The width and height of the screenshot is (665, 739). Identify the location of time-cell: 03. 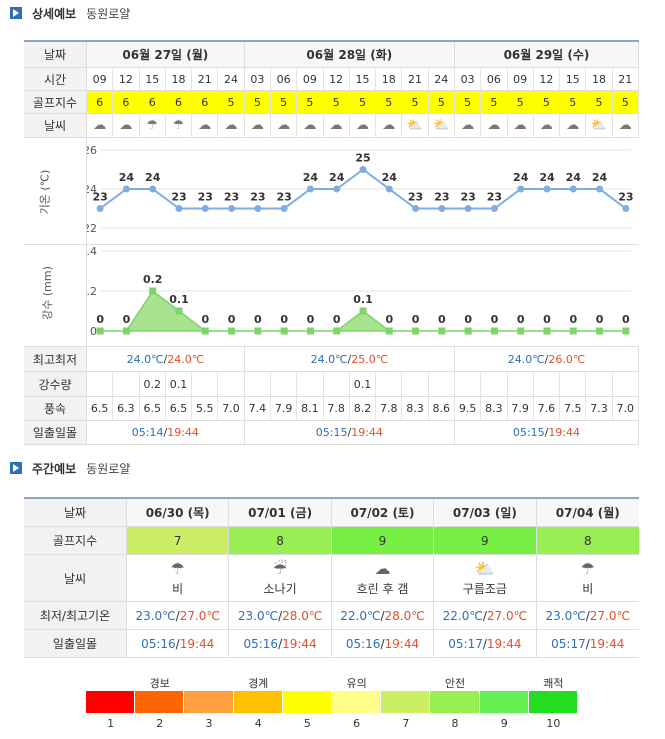
(258, 79).